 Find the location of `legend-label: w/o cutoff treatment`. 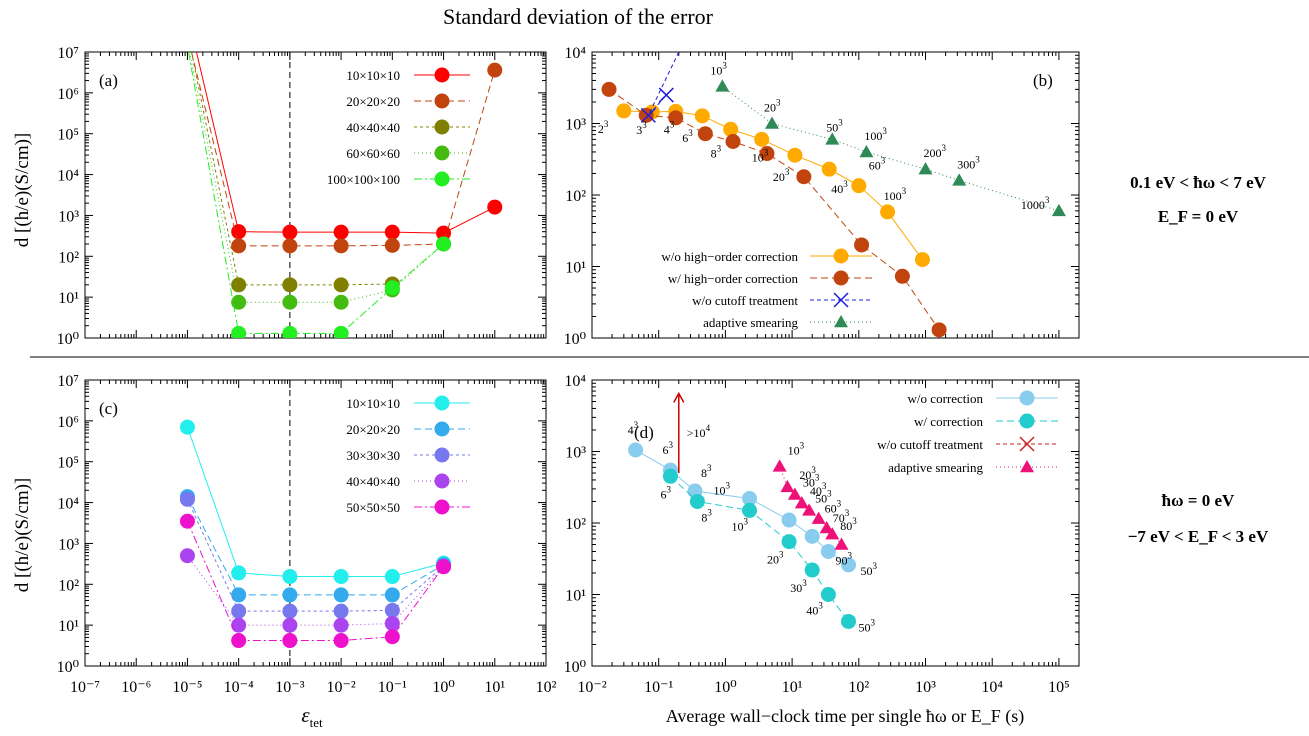

legend-label: w/o cutoff treatment is located at coordinates (930, 444).